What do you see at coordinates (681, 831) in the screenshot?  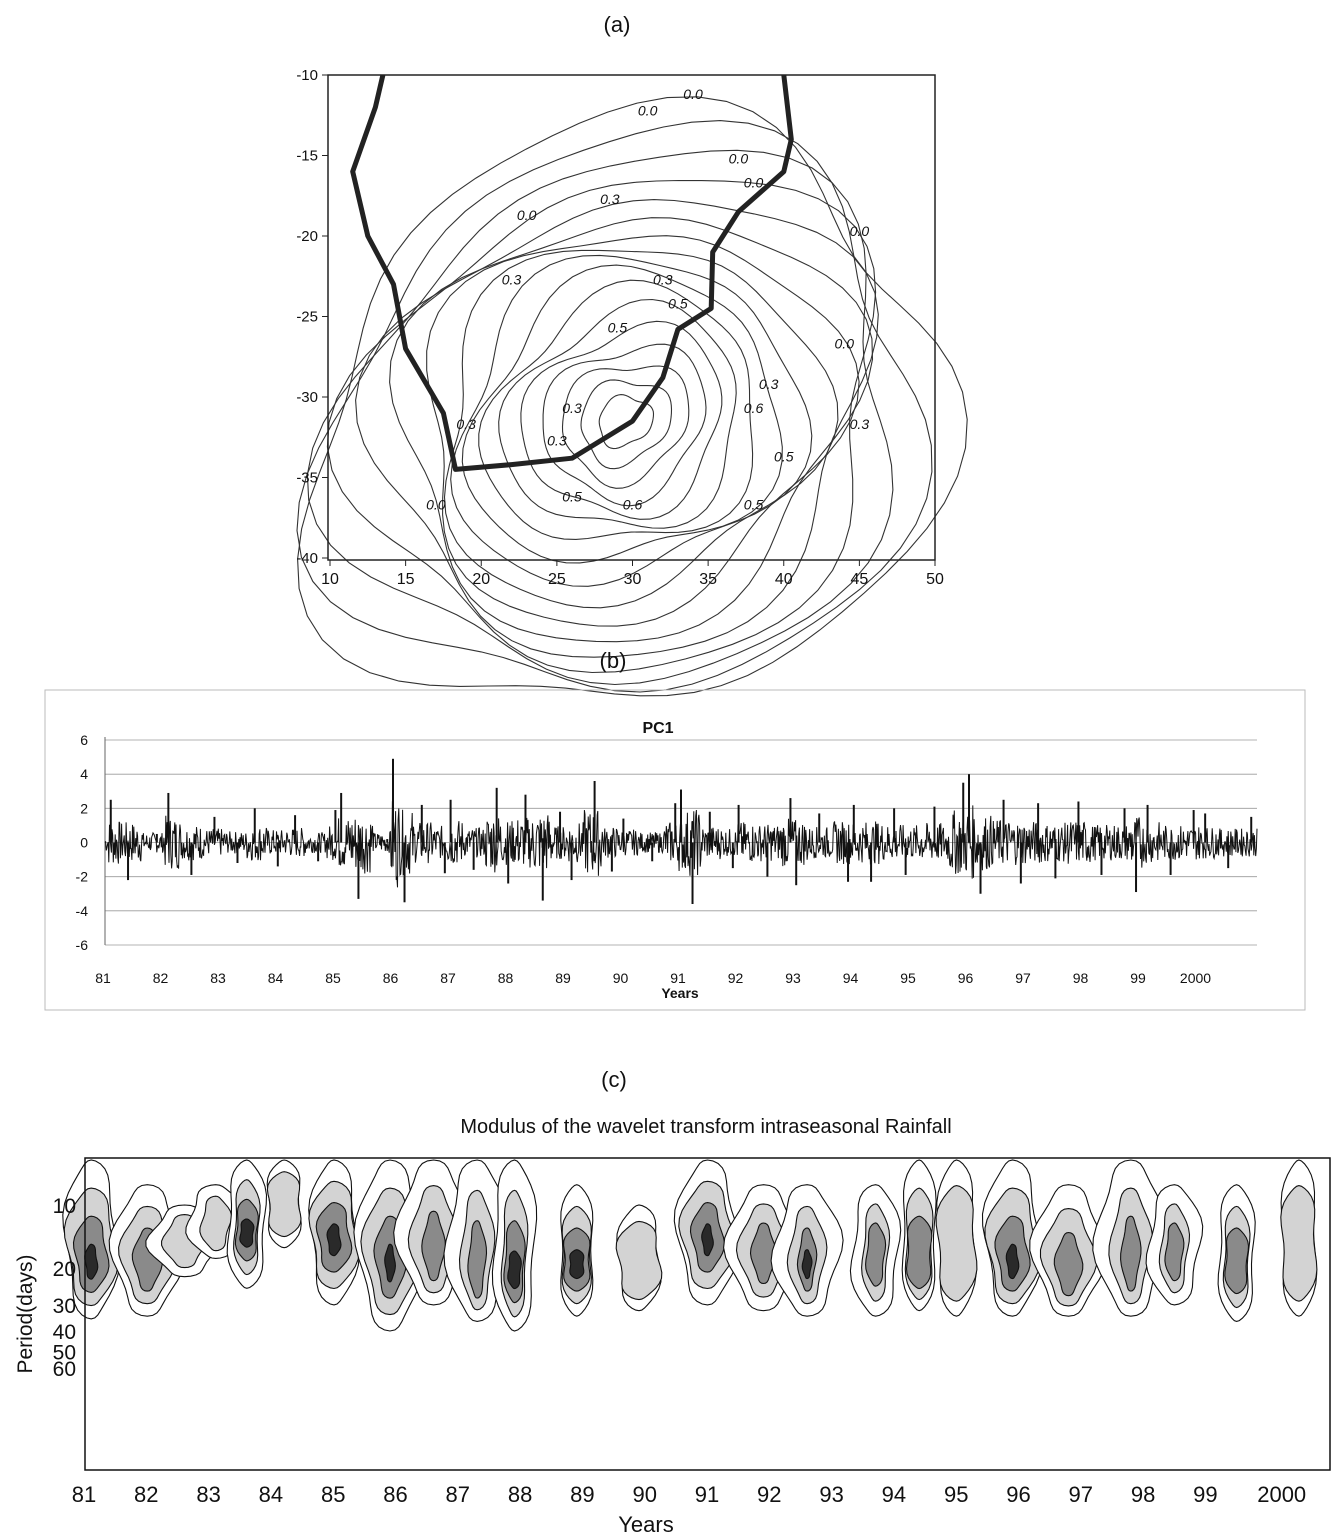 I see `pc1-series` at bounding box center [681, 831].